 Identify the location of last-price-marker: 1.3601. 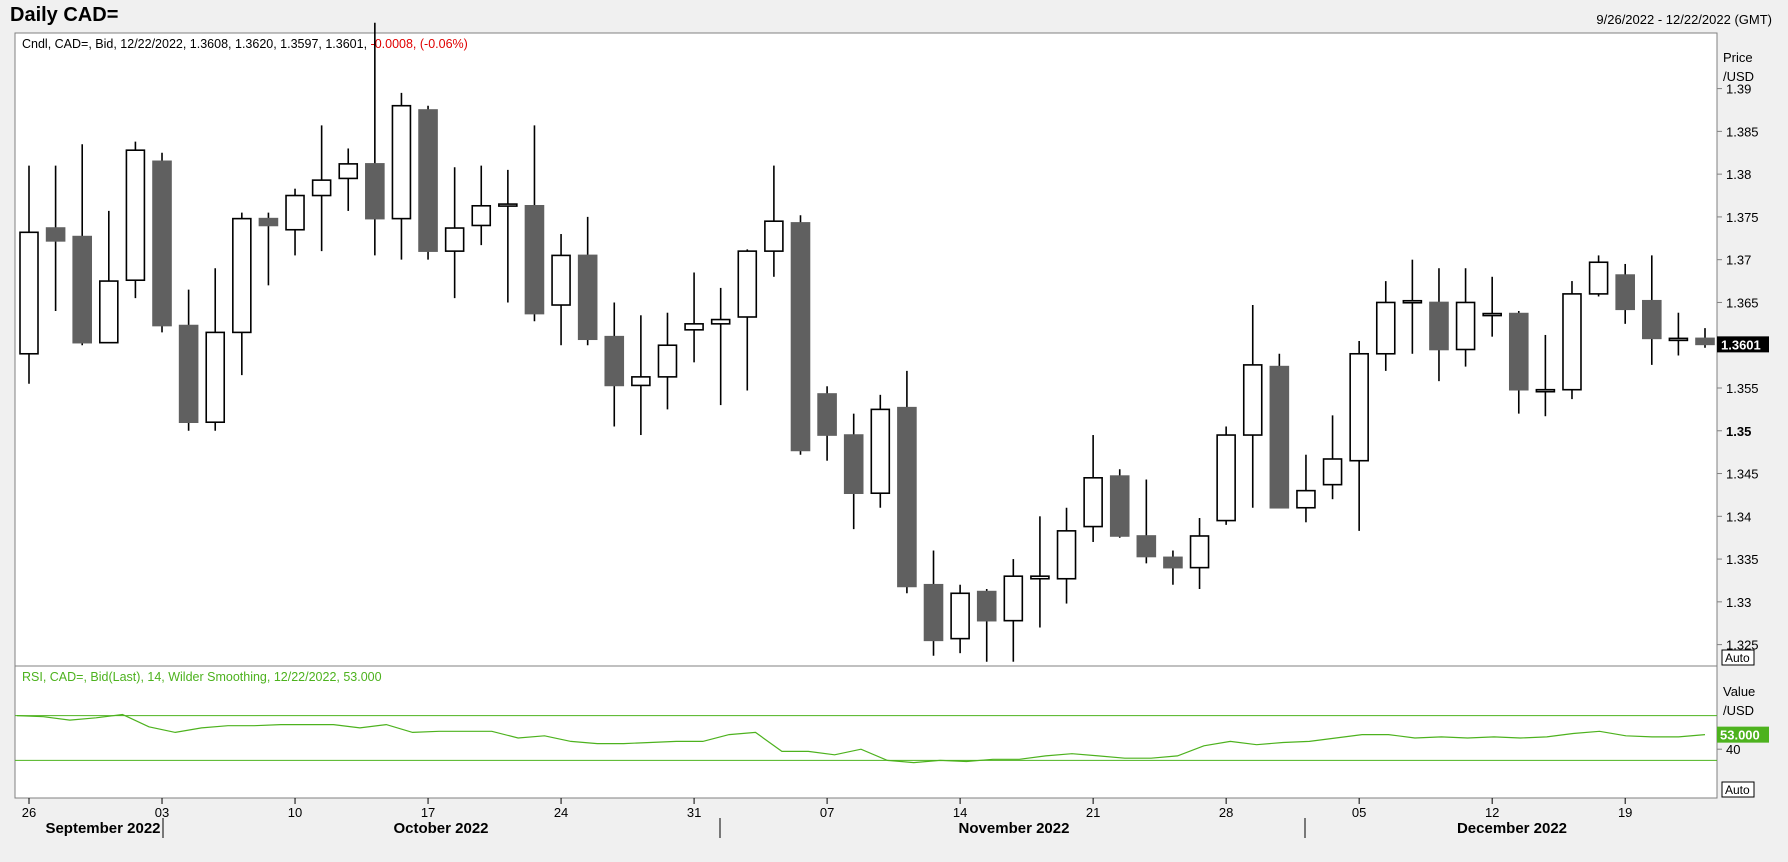
(1743, 344).